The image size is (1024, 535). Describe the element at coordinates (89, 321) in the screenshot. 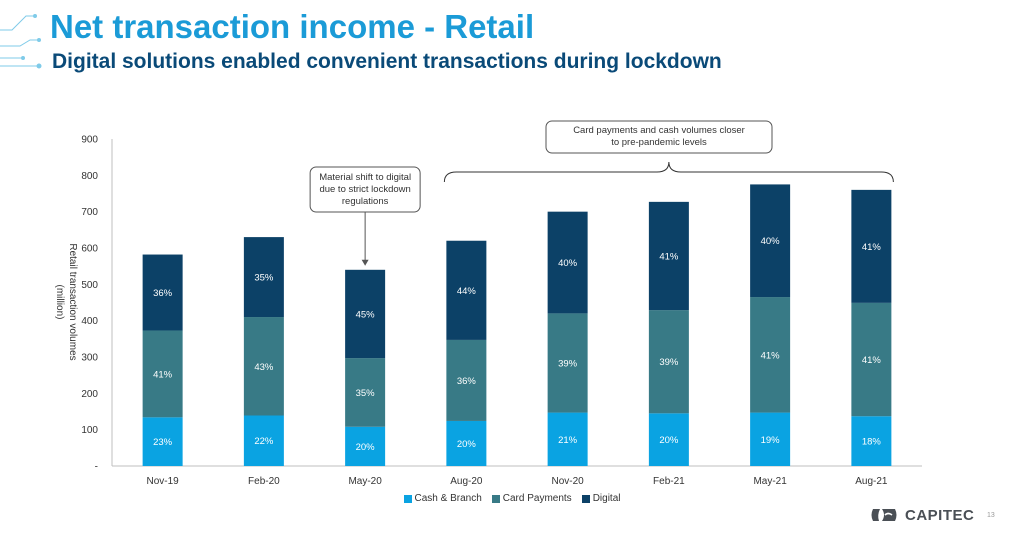

I see `y-tick-label: 400` at that location.